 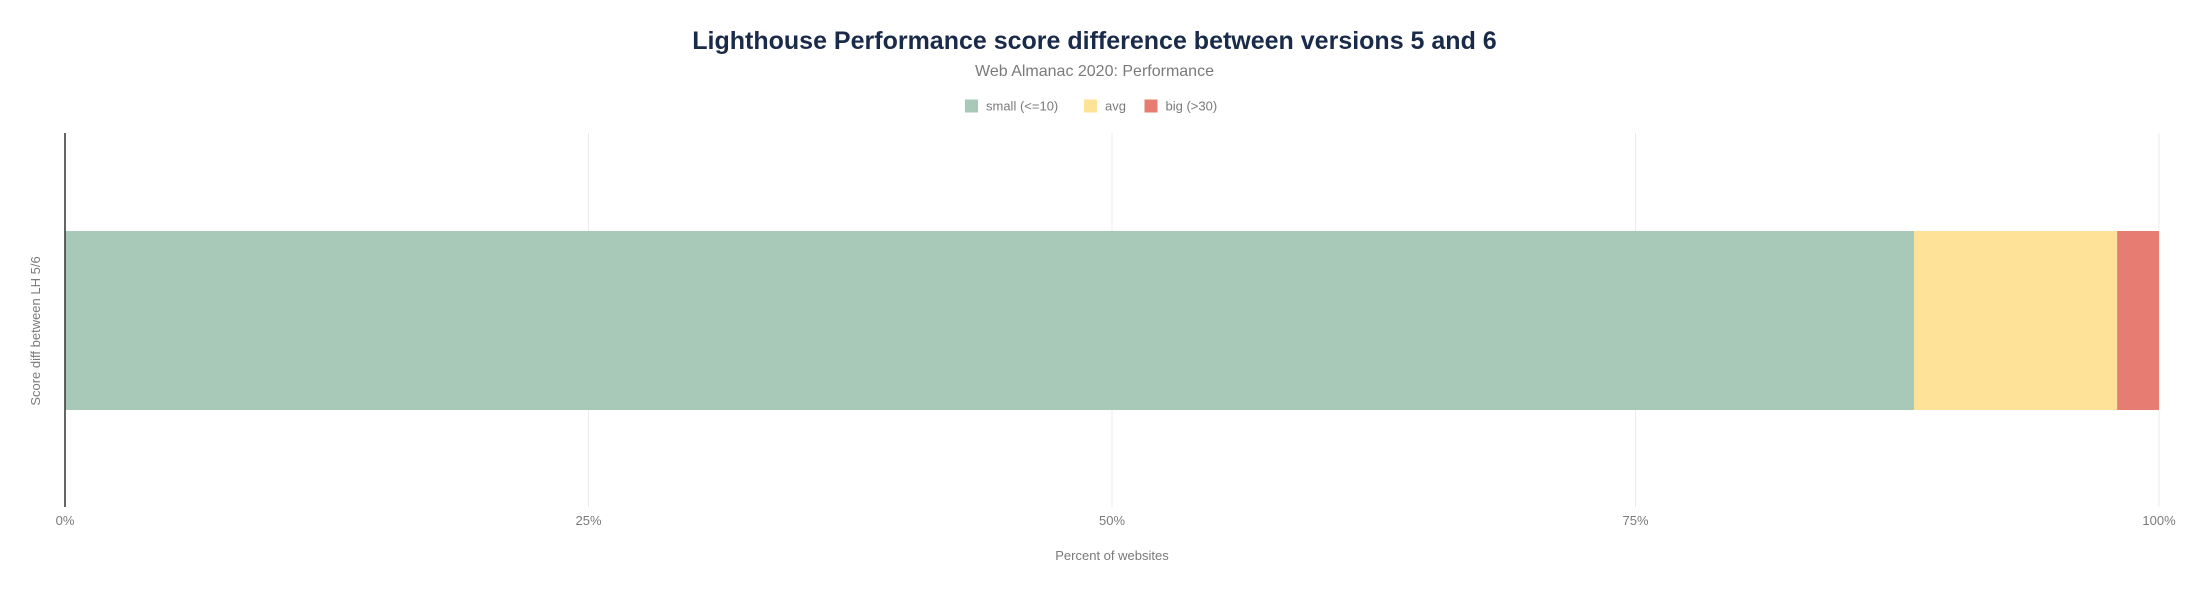 What do you see at coordinates (1115, 106) in the screenshot?
I see `legend-label: avg` at bounding box center [1115, 106].